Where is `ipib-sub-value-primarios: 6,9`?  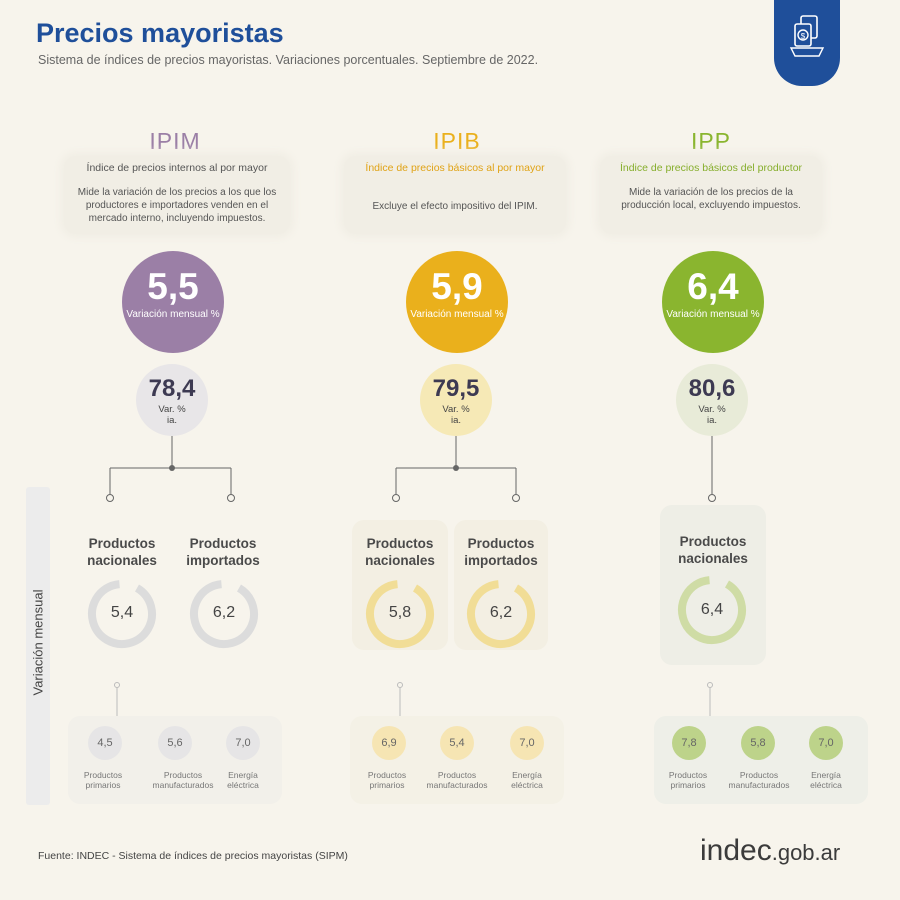 ipib-sub-value-primarios: 6,9 is located at coordinates (389, 743).